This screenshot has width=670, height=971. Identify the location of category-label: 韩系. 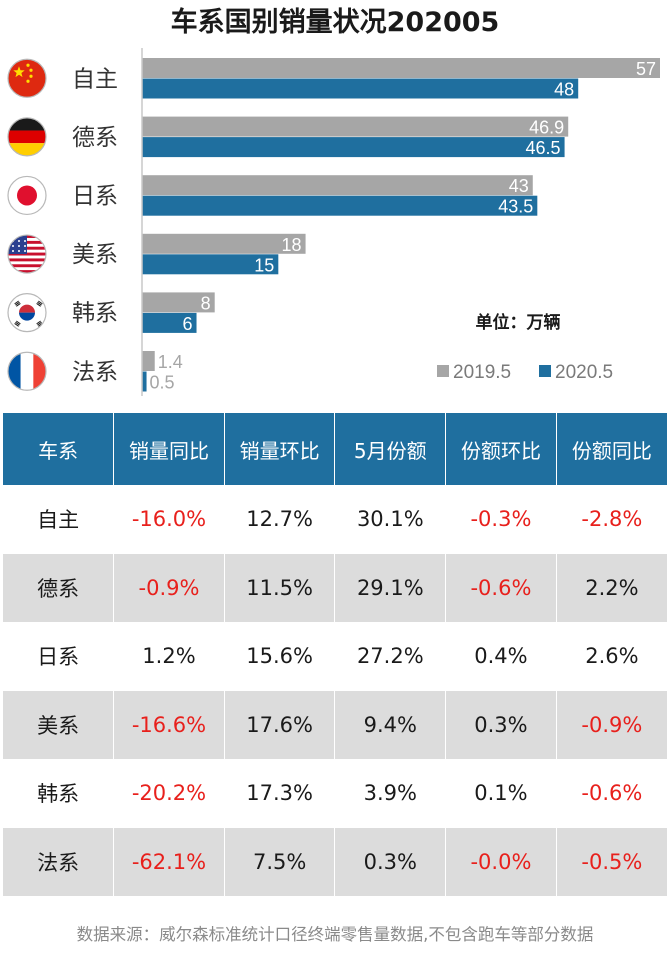
(95, 314).